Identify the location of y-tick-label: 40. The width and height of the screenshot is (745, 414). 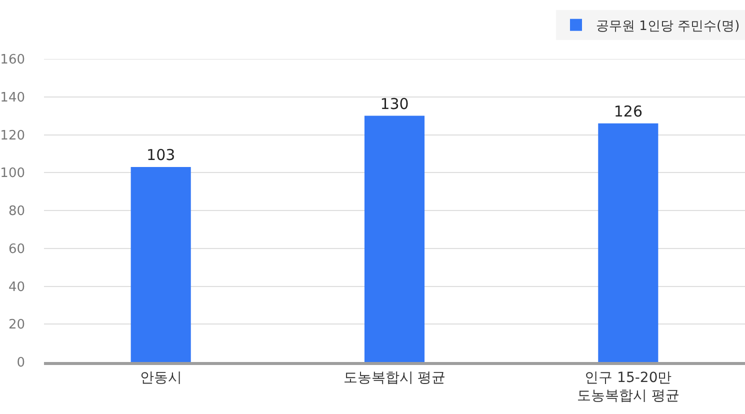
(16, 287).